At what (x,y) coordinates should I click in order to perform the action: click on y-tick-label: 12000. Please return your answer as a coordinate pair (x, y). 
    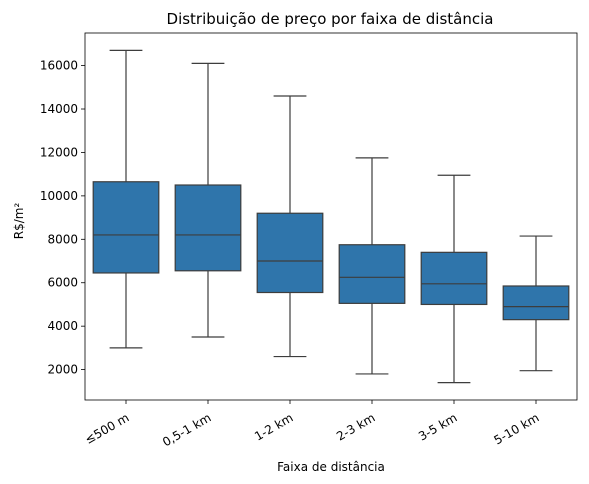
    Looking at the image, I should click on (59, 152).